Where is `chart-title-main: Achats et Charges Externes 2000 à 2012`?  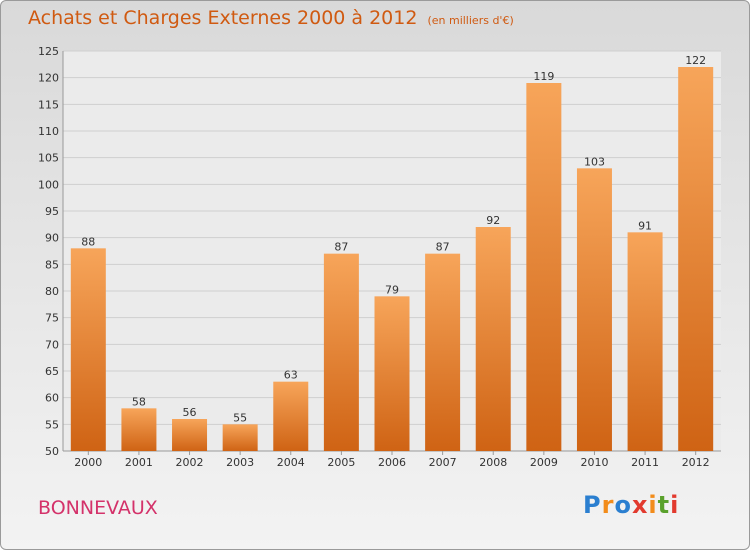 chart-title-main: Achats et Charges Externes 2000 à 2012 is located at coordinates (223, 18).